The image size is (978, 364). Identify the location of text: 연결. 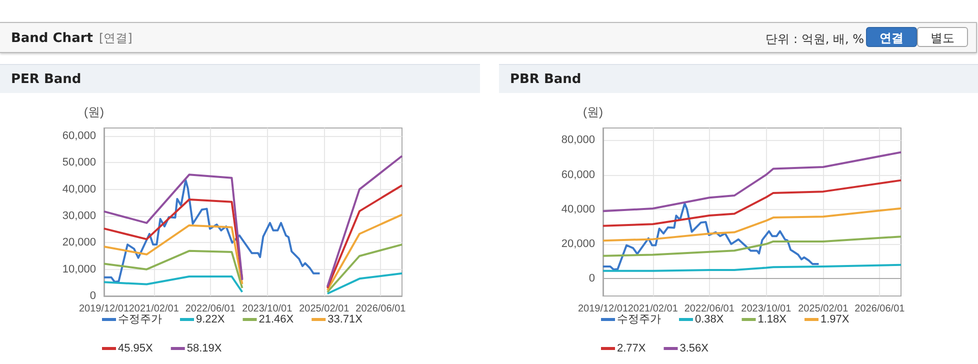
(891, 37).